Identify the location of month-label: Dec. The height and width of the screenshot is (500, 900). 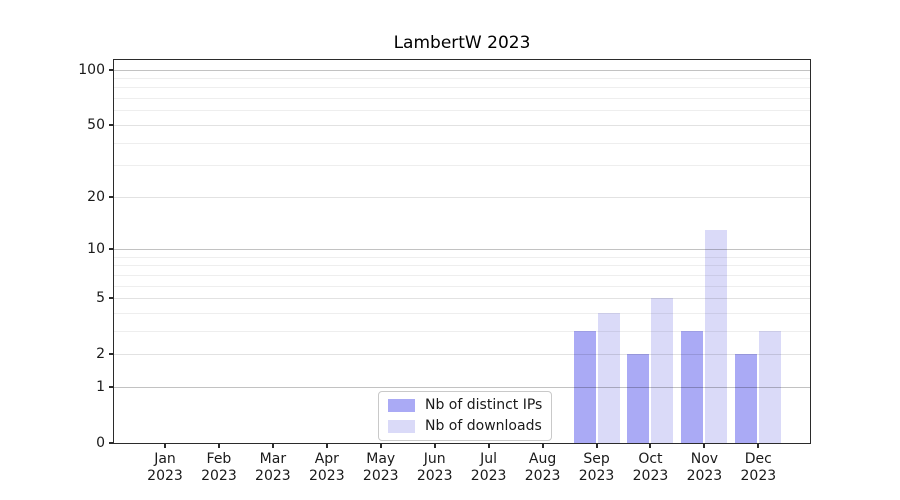
(758, 459).